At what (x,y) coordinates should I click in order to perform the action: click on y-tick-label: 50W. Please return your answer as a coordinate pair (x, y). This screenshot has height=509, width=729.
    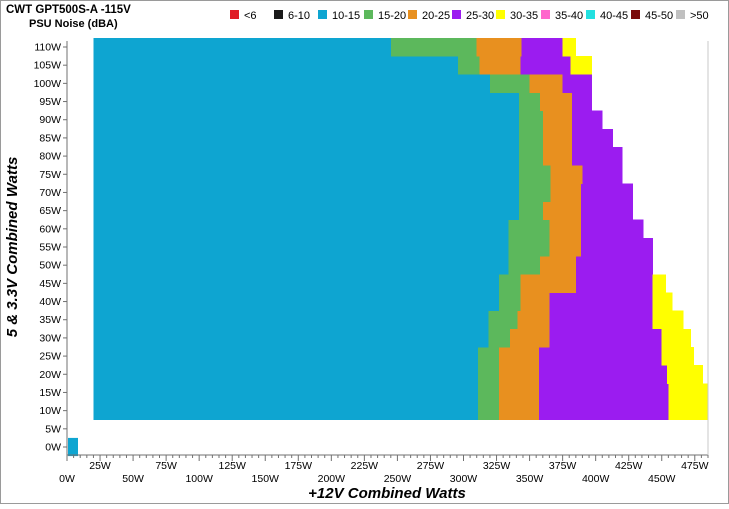
    Looking at the image, I should click on (50, 266).